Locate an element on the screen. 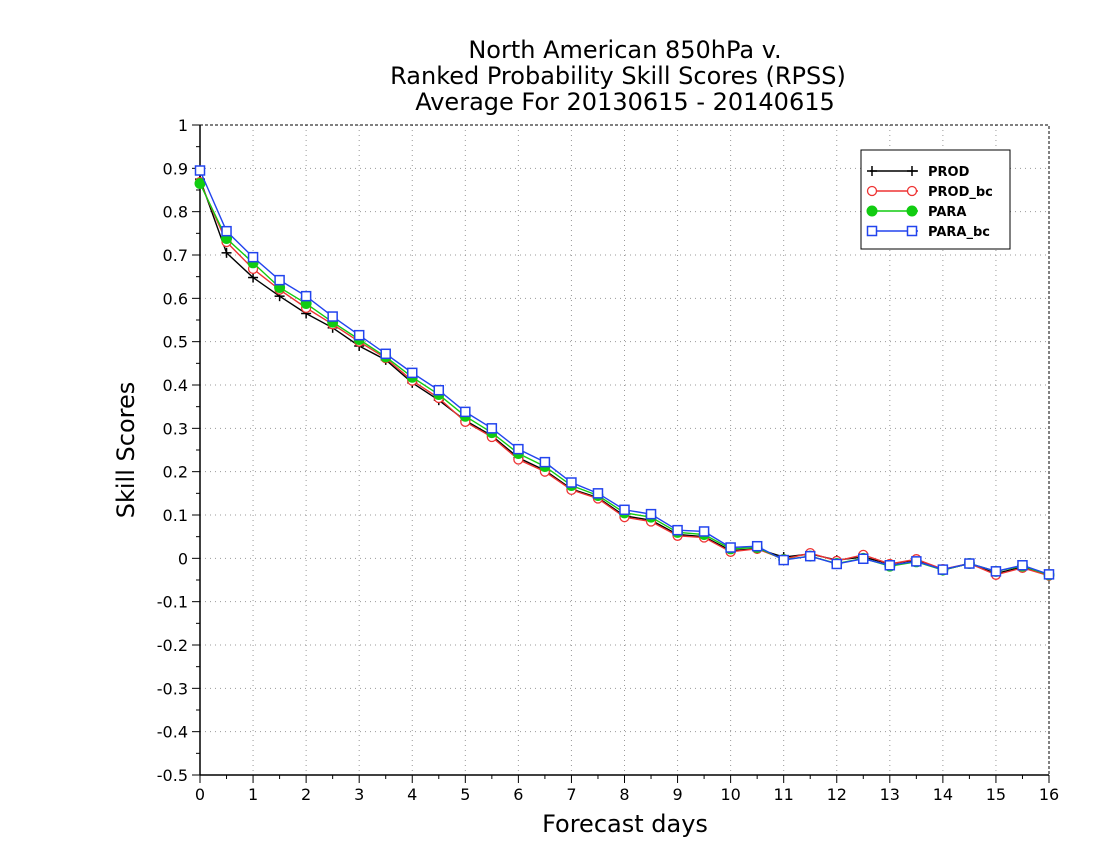 The height and width of the screenshot is (850, 1100). x-tick-label: 2 is located at coordinates (306, 794).